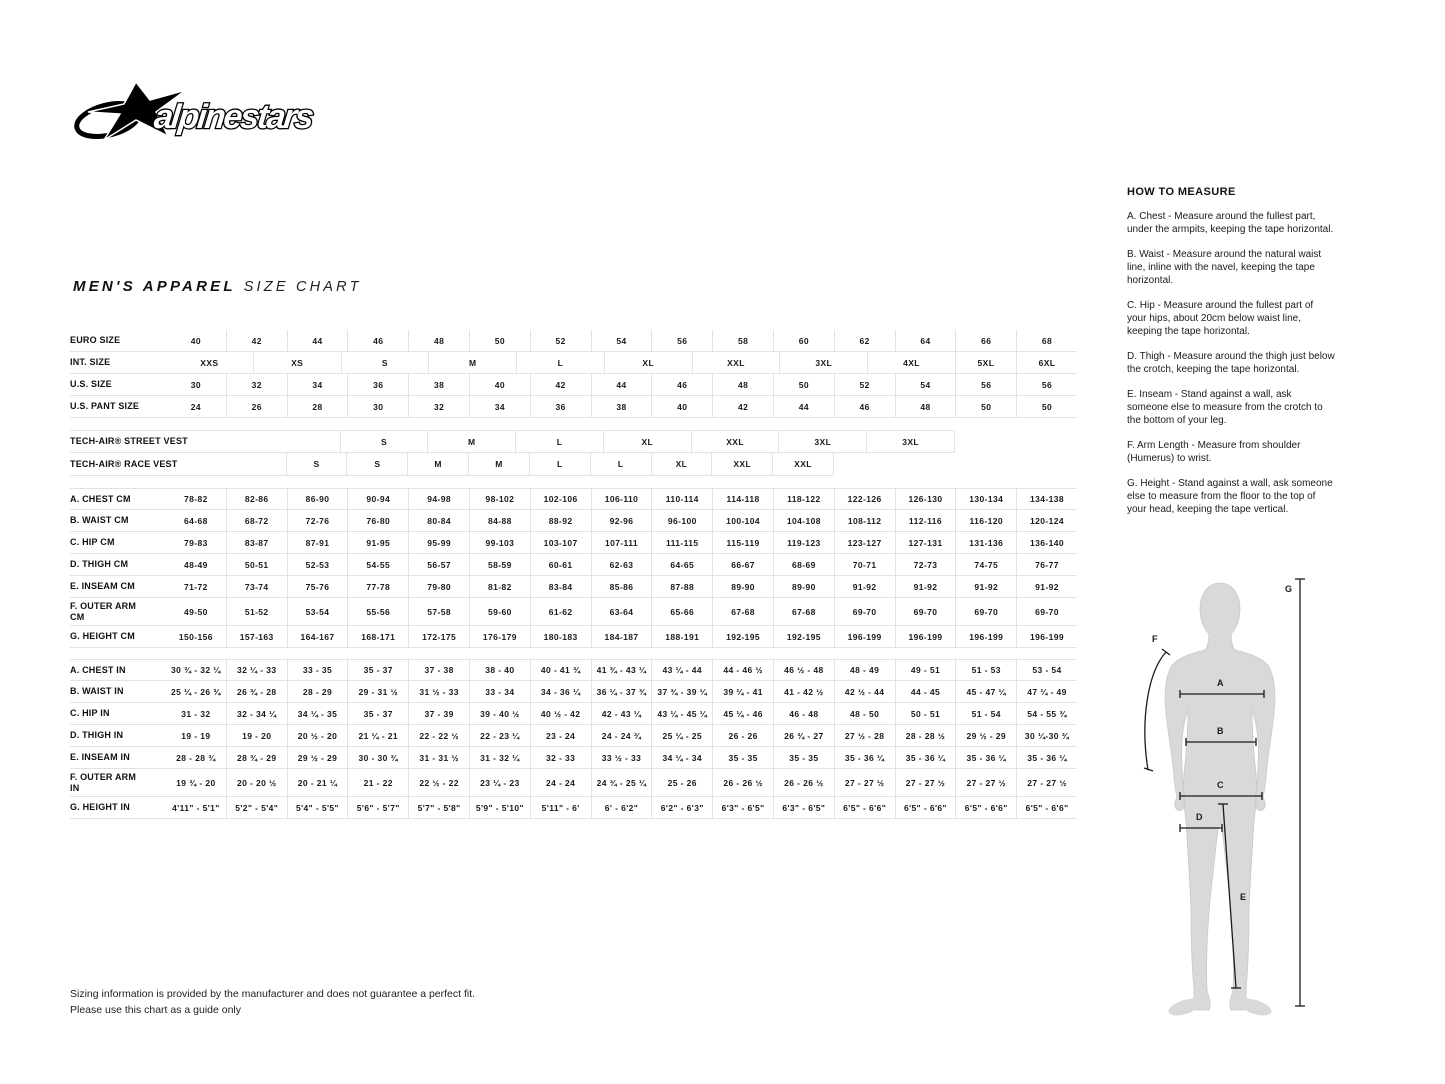 The image size is (1445, 1084). What do you see at coordinates (377, 807) in the screenshot?
I see `size-cell: 5'6" - 5'7"` at bounding box center [377, 807].